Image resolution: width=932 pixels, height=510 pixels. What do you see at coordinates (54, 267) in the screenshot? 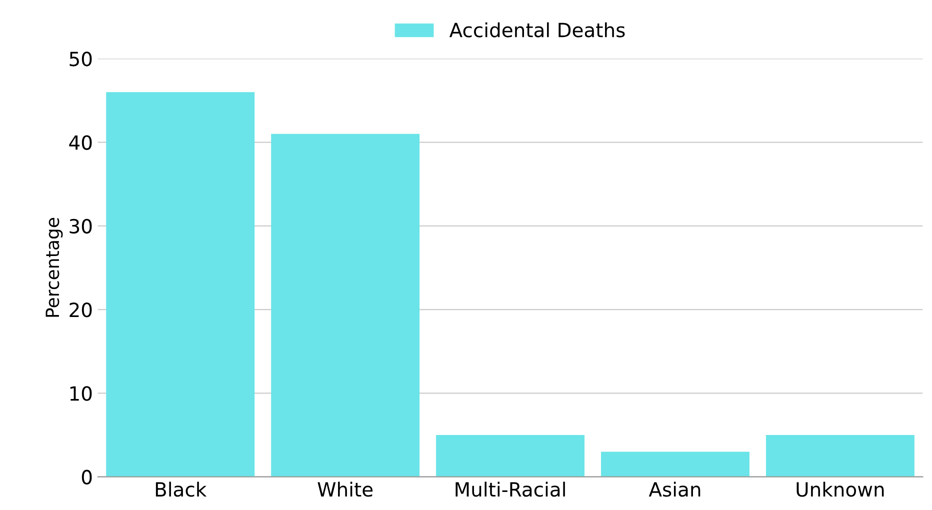
I see `y-axis-title: Percentage` at bounding box center [54, 267].